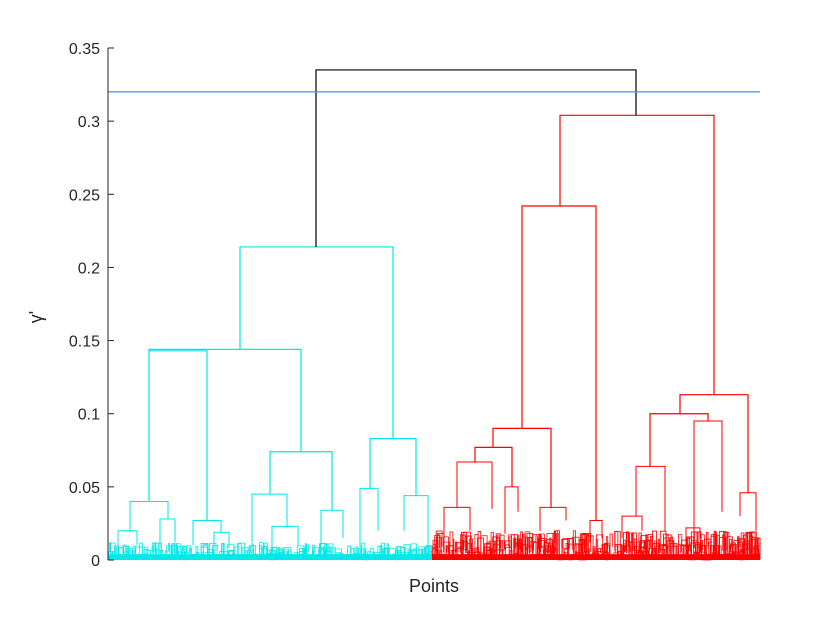  What do you see at coordinates (89, 268) in the screenshot?
I see `y-tick-label: 0.2` at bounding box center [89, 268].